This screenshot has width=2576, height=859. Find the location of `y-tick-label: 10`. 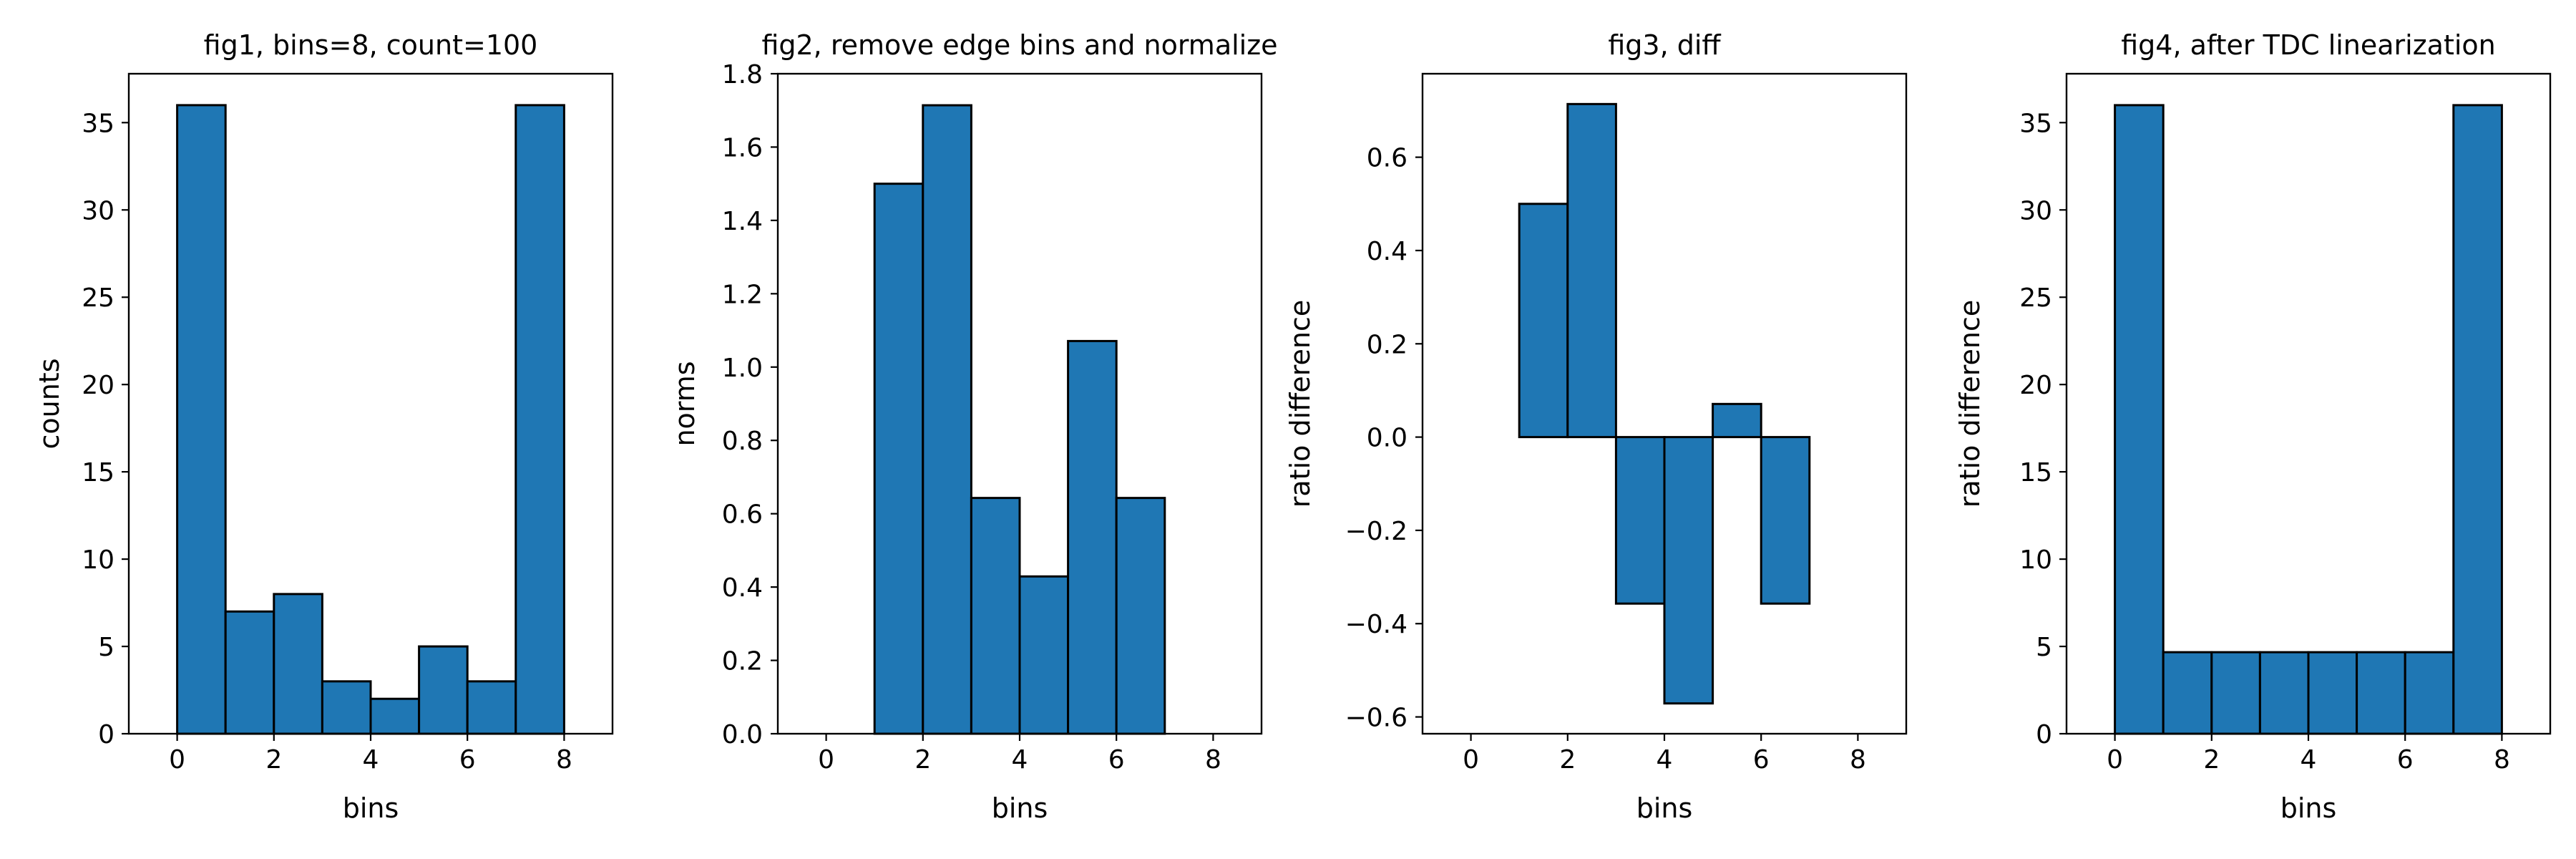

y-tick-label: 10 is located at coordinates (98, 560).